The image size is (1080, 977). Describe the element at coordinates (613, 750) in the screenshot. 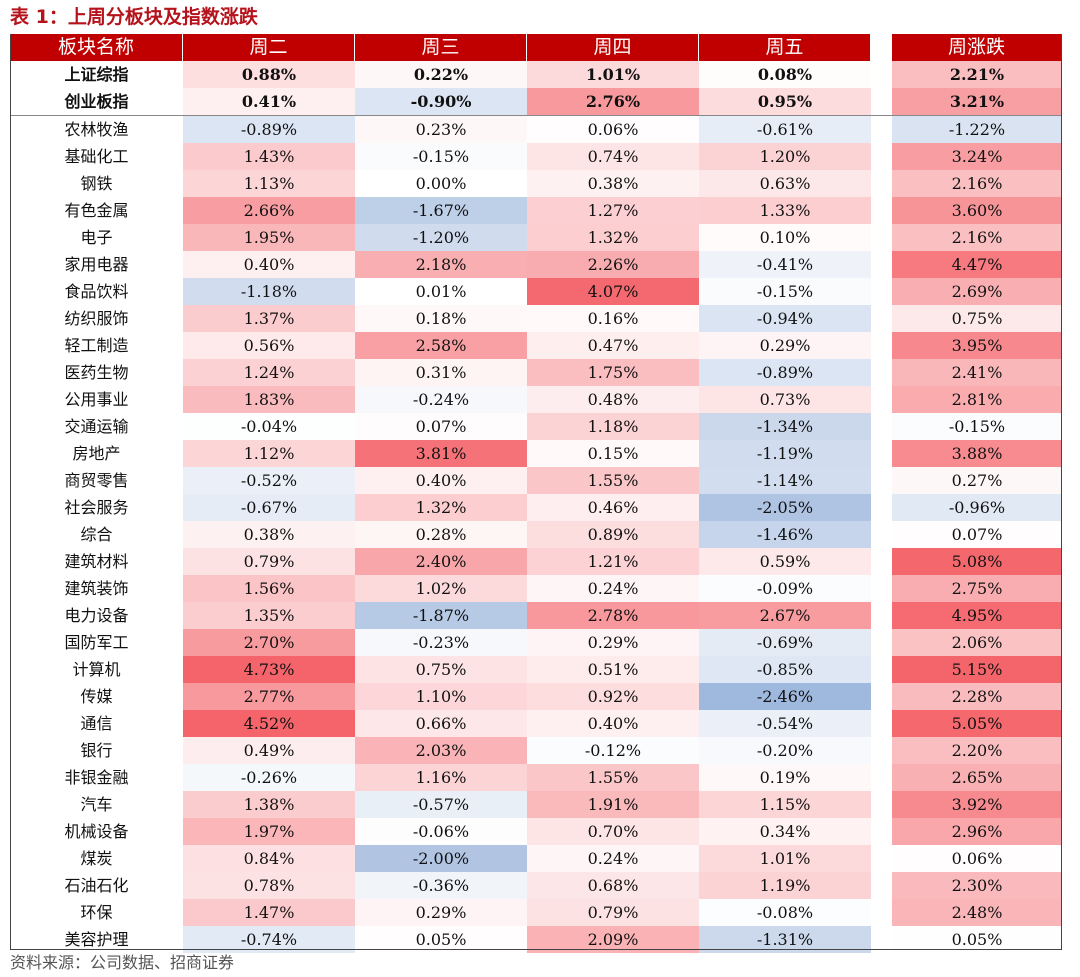

I see `daily-change-cell: -0.12%` at that location.